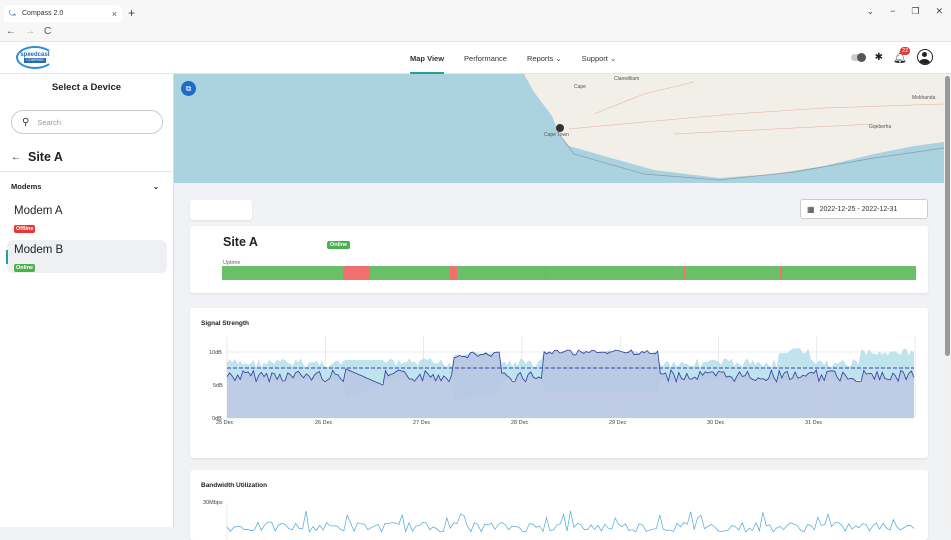 This screenshot has width=951, height=540. Describe the element at coordinates (114, 13) in the screenshot. I see `tab-close-icon: ×` at that location.